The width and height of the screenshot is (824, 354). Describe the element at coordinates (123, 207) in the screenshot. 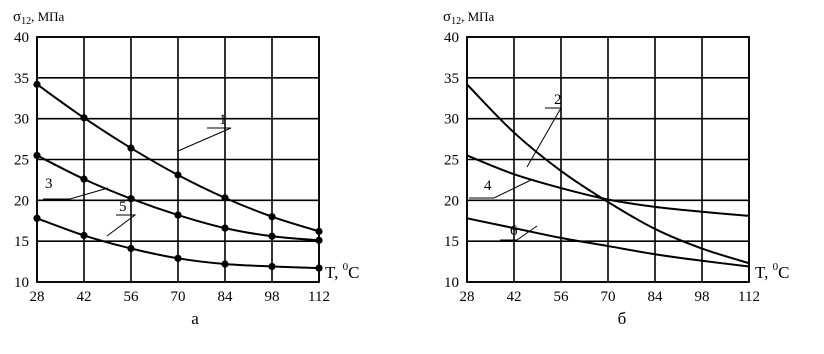

I see `series-label-5: 5` at that location.